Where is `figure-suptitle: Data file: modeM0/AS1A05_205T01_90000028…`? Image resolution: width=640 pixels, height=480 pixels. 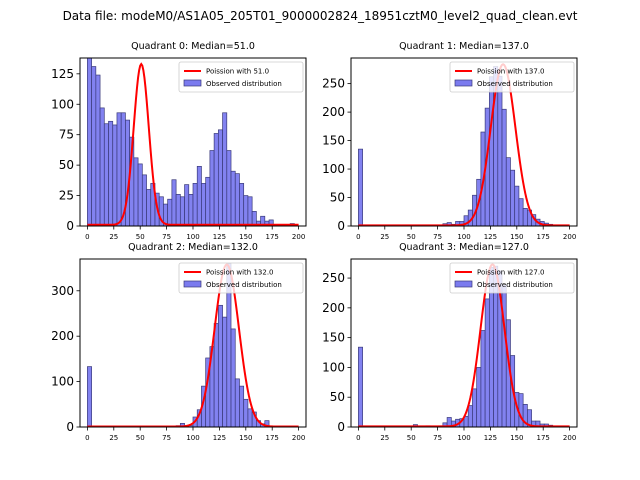
figure-suptitle: Data file: modeM0/AS1A05_205T01_90000028… is located at coordinates (320, 16).